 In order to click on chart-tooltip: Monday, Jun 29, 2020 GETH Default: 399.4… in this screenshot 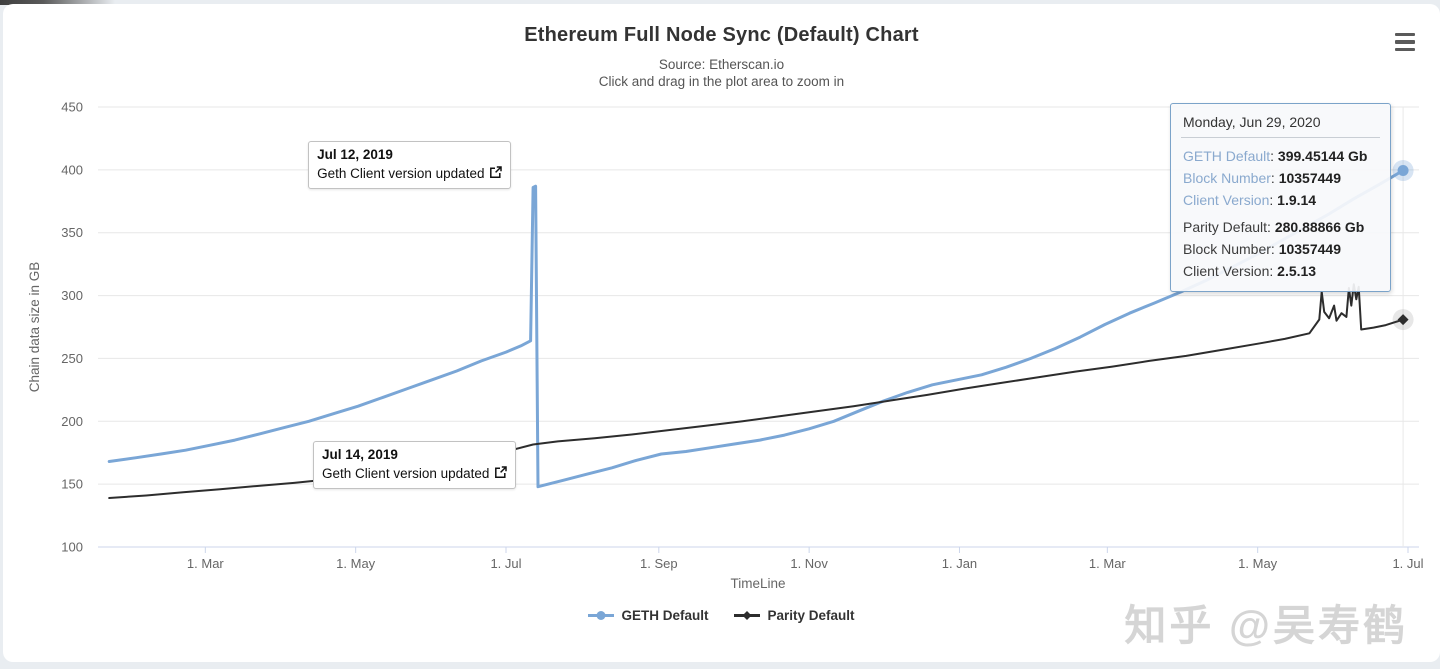, I will do `click(1280, 197)`.